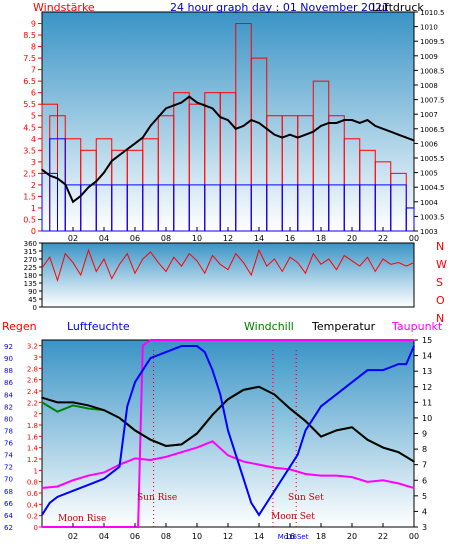  What do you see at coordinates (8, 383) in the screenshot?
I see `humidity-tick-label: 86` at bounding box center [8, 383].